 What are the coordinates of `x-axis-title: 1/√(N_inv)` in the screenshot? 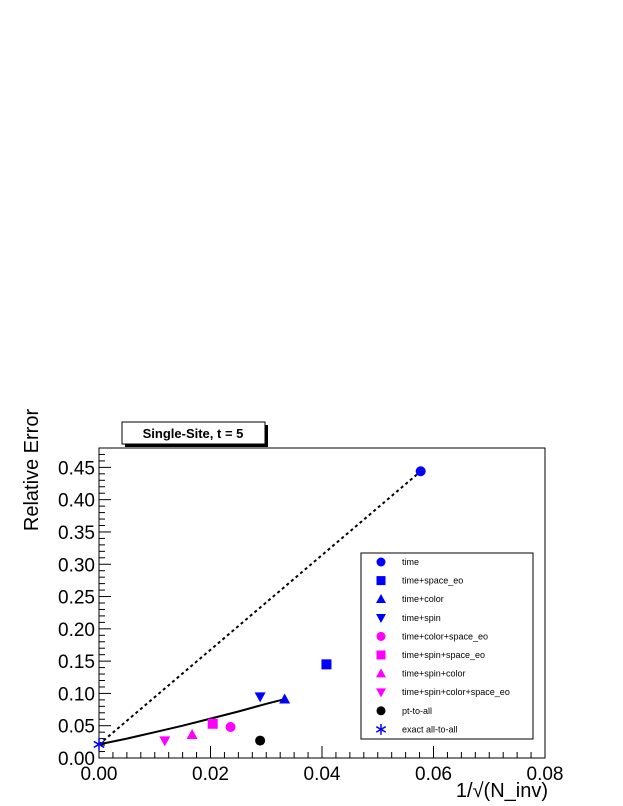 It's located at (502, 791).